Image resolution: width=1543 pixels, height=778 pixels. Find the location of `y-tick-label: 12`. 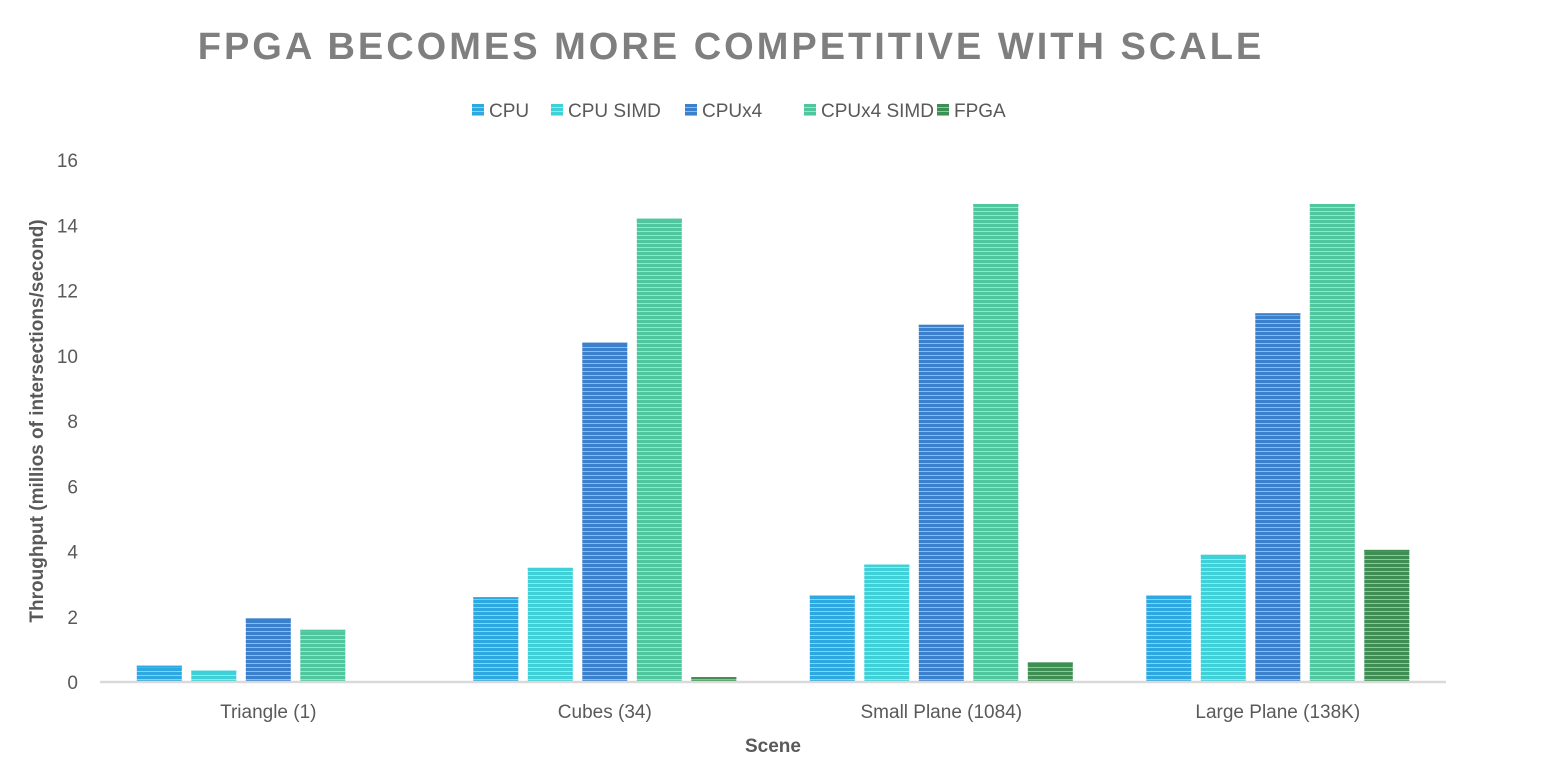

y-tick-label: 12 is located at coordinates (67, 292).